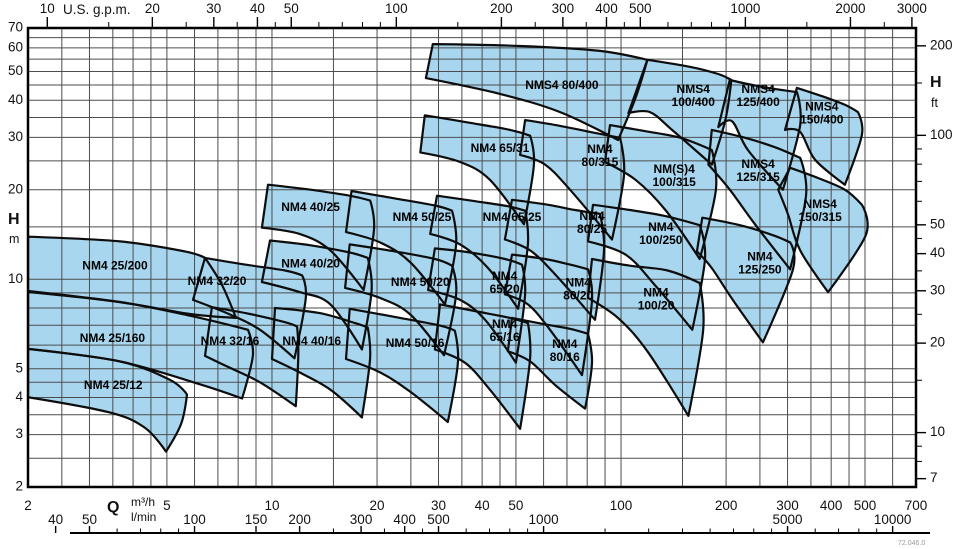 Image resolution: width=959 pixels, height=549 pixels. I want to click on bottom-axis-m3h-tick-label: 20, so click(377, 505).